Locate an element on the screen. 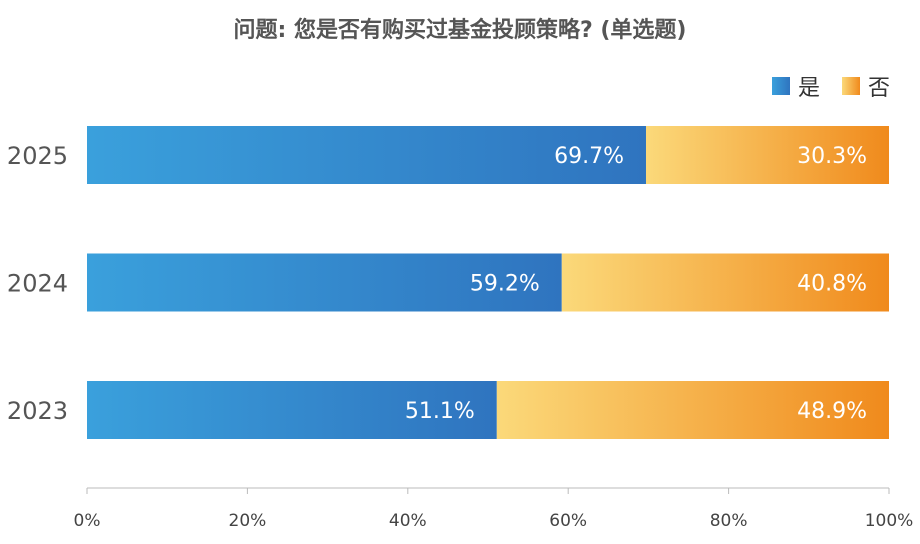 This screenshot has width=920, height=544. chart-title: 问题: 您是否有购买过基金投顾策略? (单选题) is located at coordinates (460, 30).